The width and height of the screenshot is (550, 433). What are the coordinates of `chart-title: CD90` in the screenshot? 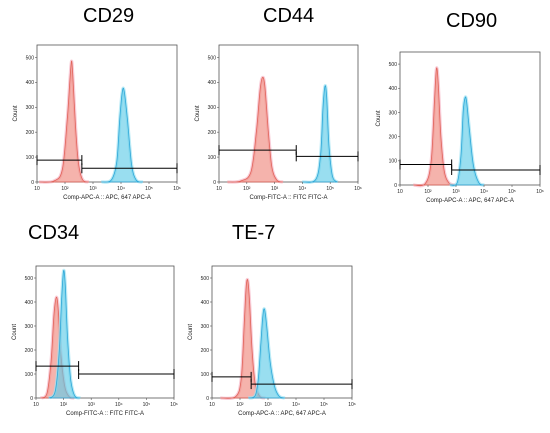 It's located at (472, 21).